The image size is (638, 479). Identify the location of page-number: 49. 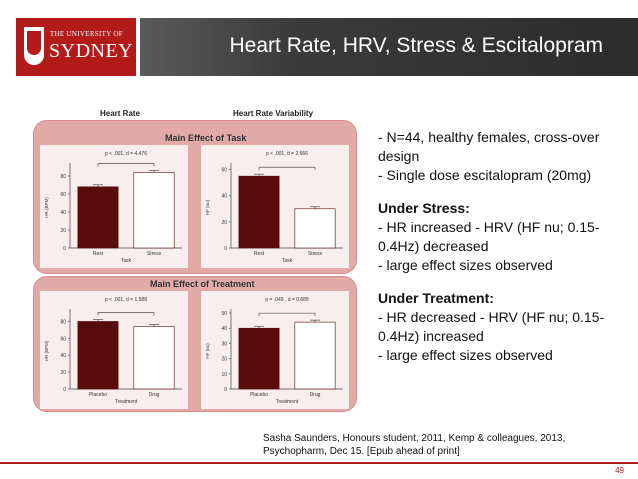
(619, 470).